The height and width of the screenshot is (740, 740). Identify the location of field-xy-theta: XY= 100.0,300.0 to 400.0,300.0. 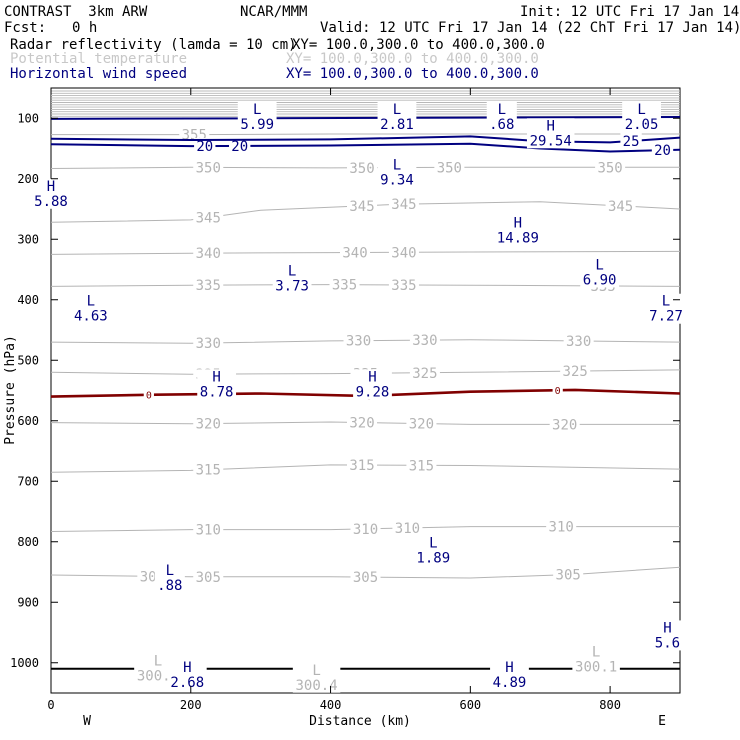
(412, 59).